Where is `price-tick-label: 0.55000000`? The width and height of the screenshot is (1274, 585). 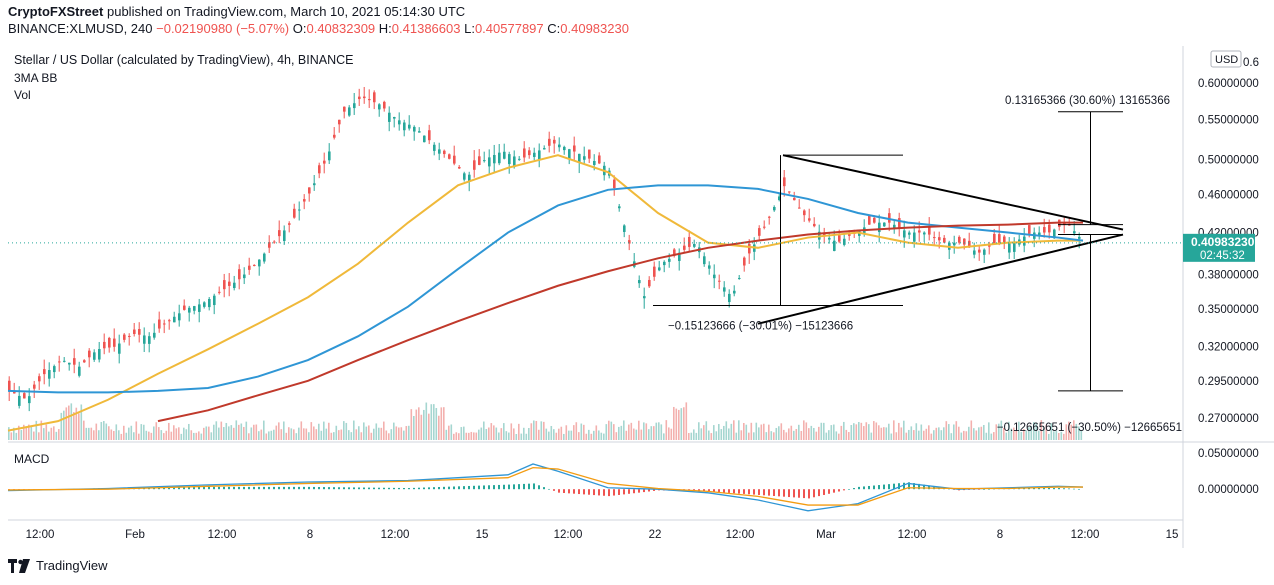 price-tick-label: 0.55000000 is located at coordinates (1228, 120).